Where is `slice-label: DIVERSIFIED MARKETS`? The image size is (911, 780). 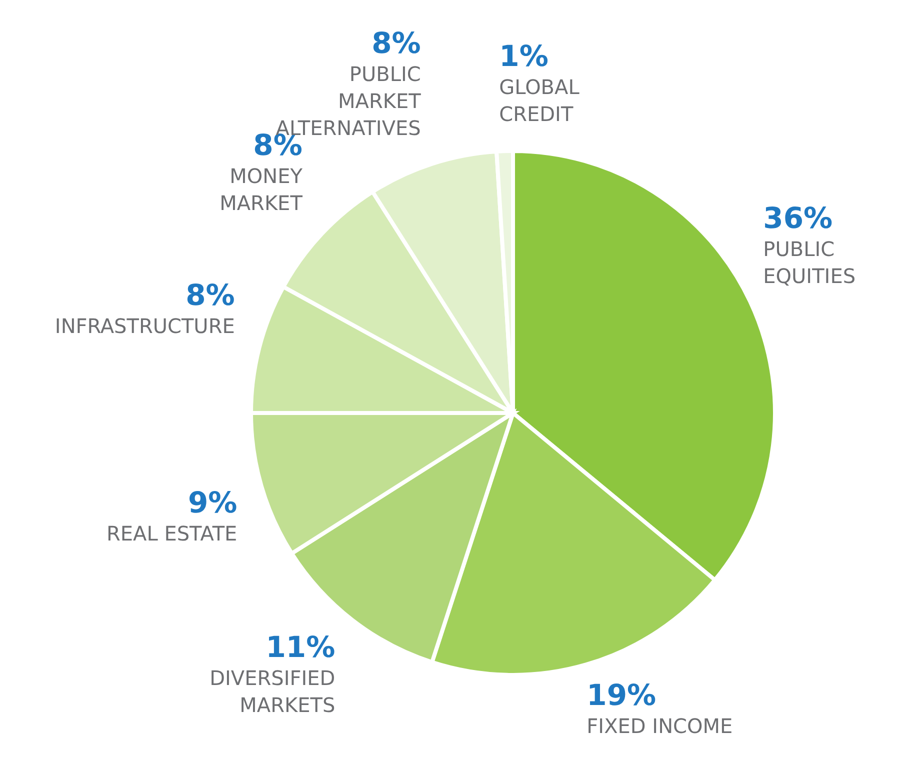
slice-label: DIVERSIFIED MARKETS is located at coordinates (273, 691).